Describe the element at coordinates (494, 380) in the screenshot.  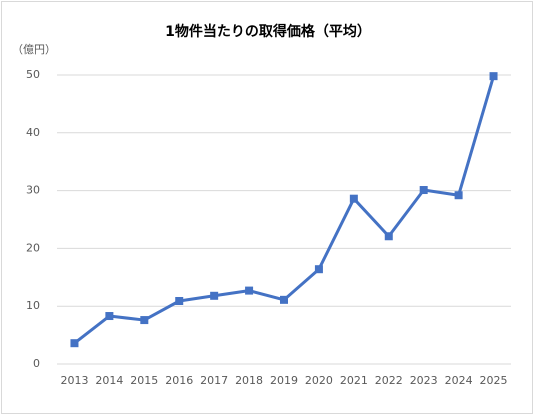
I see `x-tick-label: 2025` at that location.